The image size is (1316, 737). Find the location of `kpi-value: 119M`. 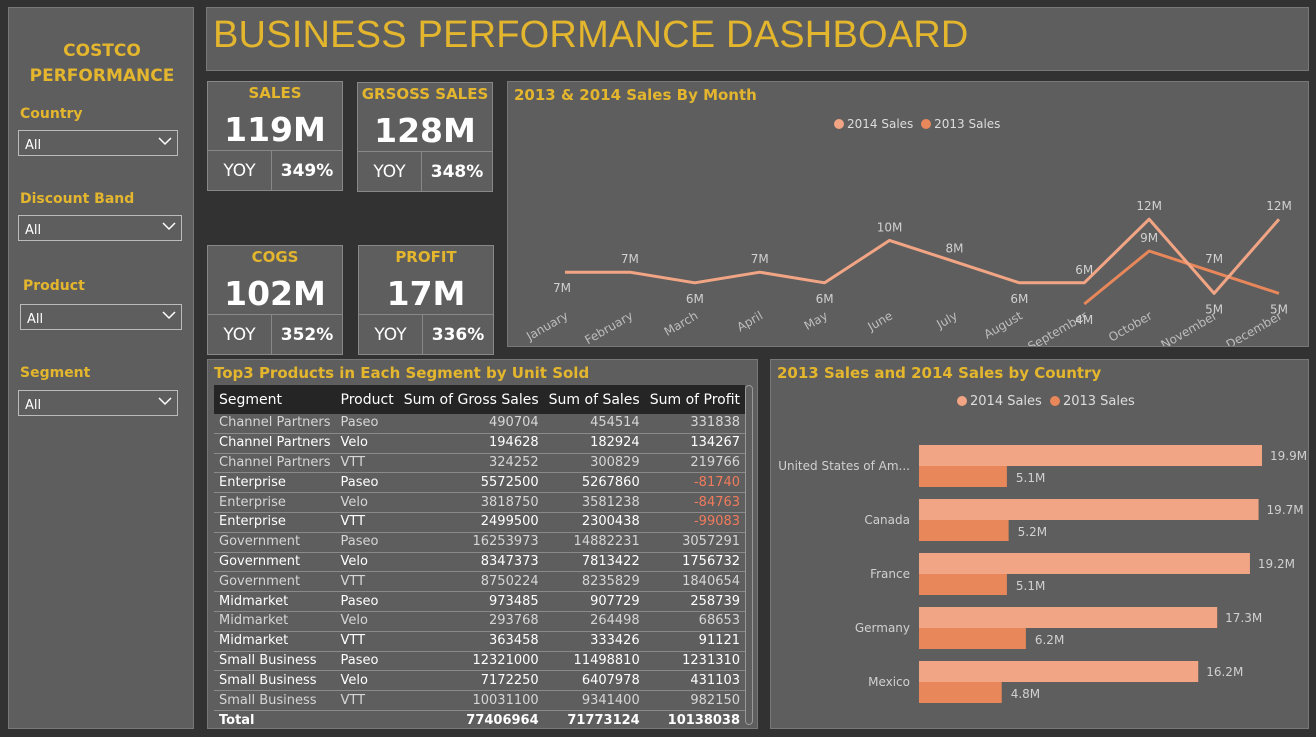

kpi-value: 119M is located at coordinates (275, 129).